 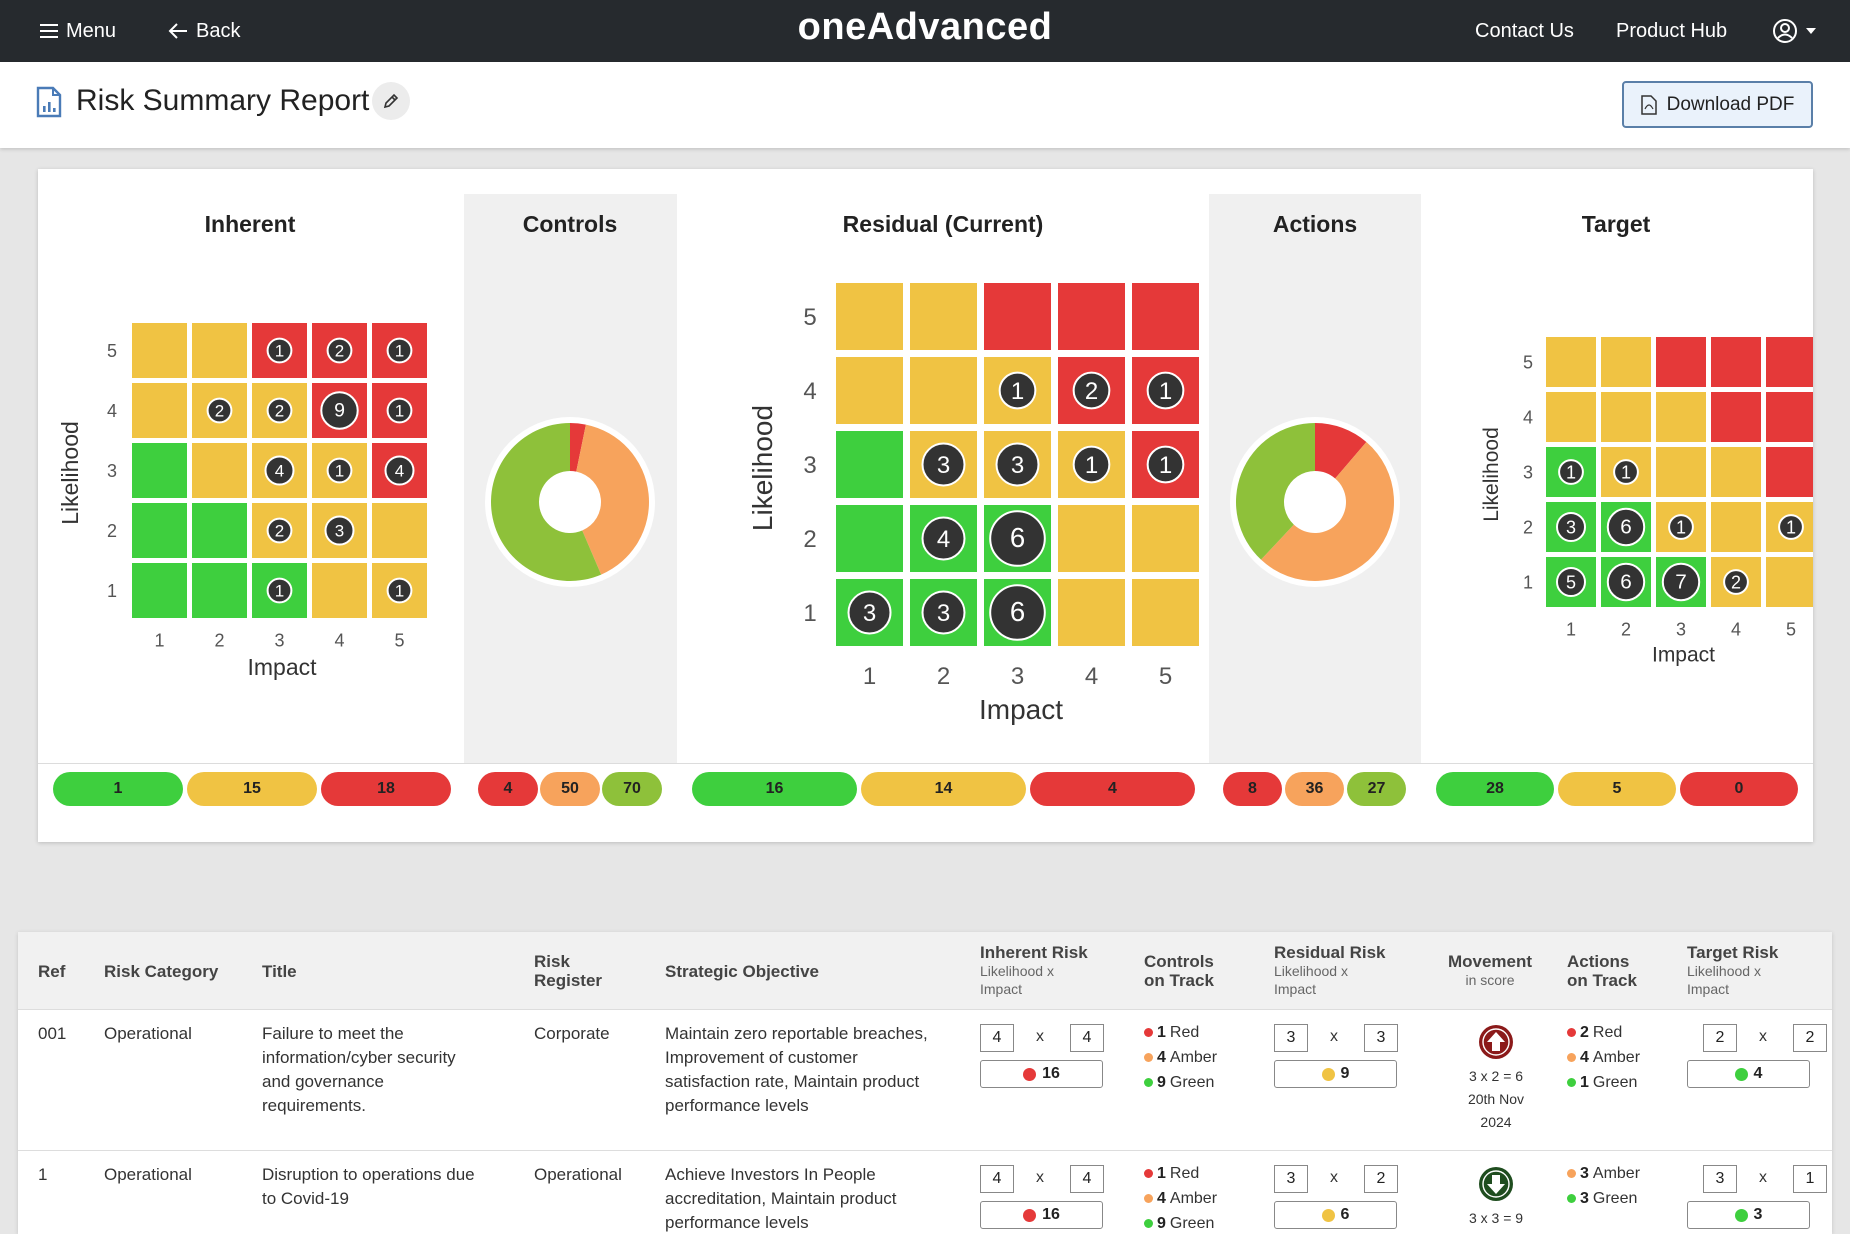 I want to click on edit-title-button, so click(x=391, y=101).